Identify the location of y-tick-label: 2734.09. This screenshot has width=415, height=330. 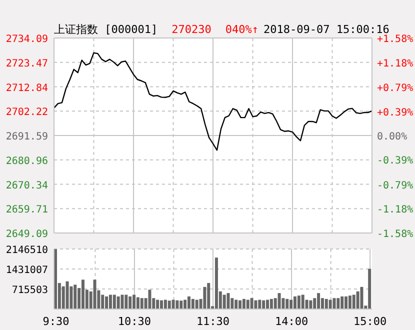
(27, 39).